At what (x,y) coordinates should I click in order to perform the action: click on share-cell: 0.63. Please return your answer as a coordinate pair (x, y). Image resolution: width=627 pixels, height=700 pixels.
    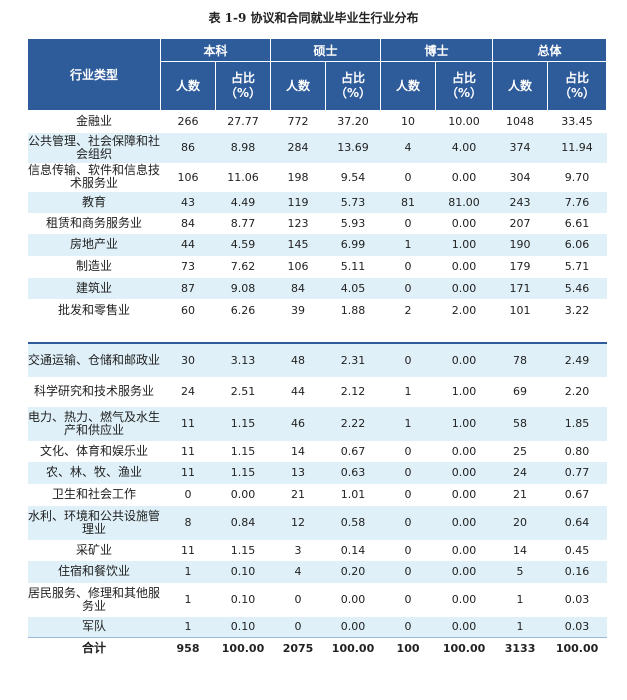
    Looking at the image, I should click on (353, 472).